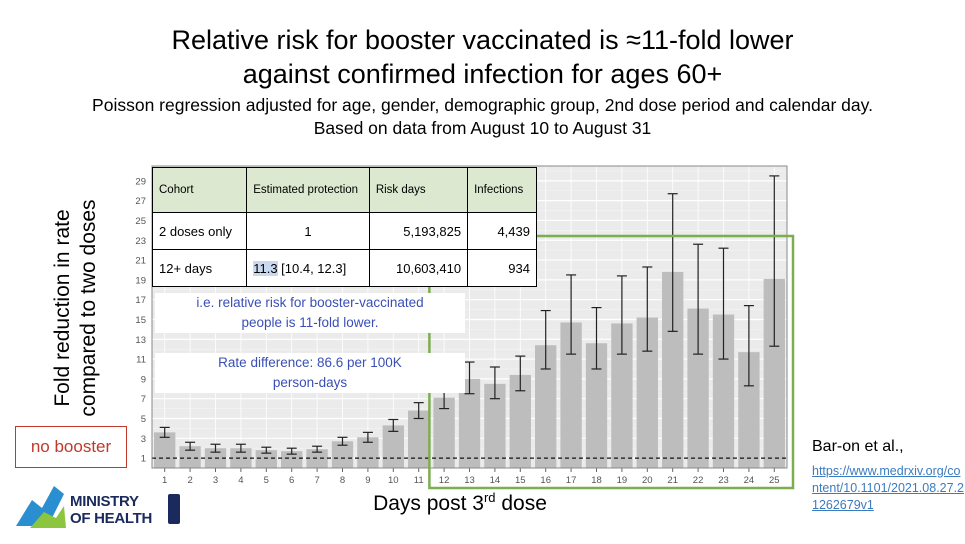 The image size is (965, 544). Describe the element at coordinates (469, 480) in the screenshot. I see `x-tick-label: 13` at that location.